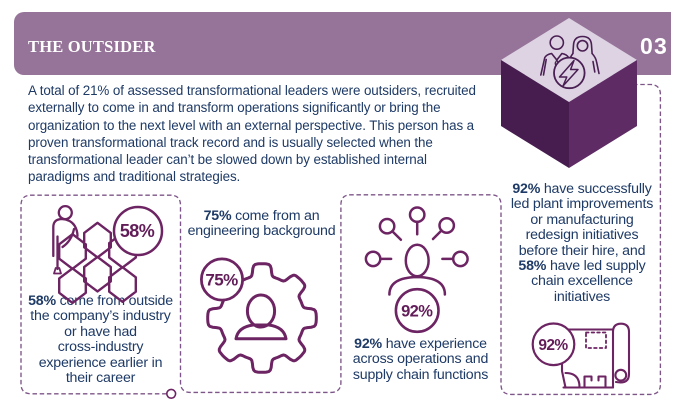 The image size is (680, 413). I want to click on svg-text: 75%, so click(221, 280).